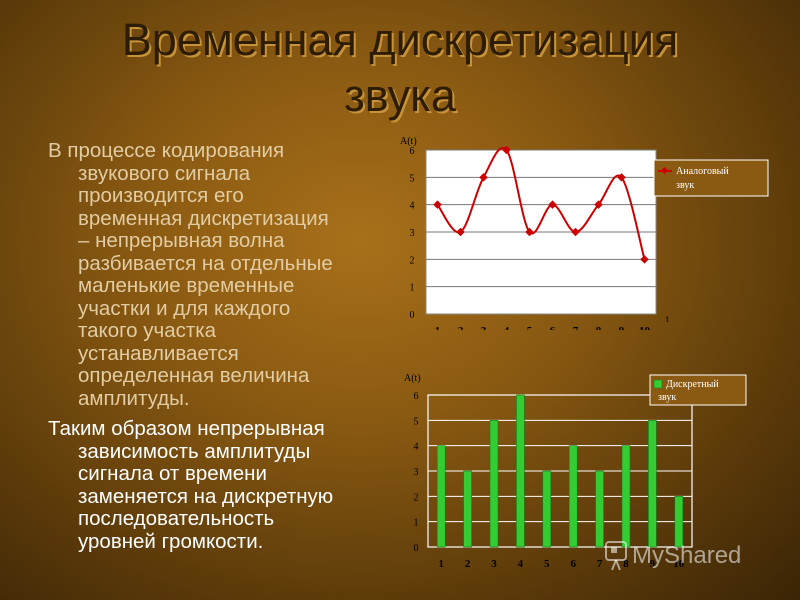  I want to click on watermark-icon: MyShared, so click(673, 556).